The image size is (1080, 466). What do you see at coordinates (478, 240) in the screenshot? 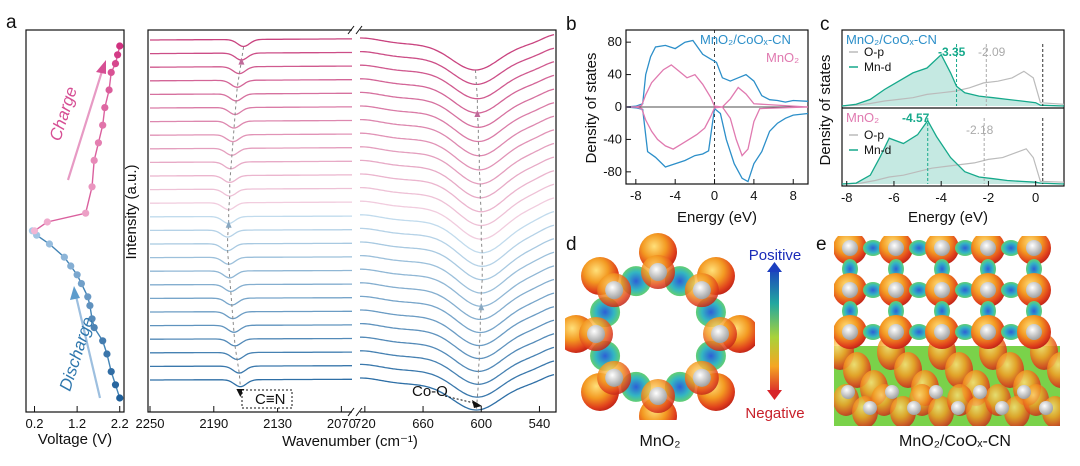
I see `coo-peak-guide` at bounding box center [478, 240].